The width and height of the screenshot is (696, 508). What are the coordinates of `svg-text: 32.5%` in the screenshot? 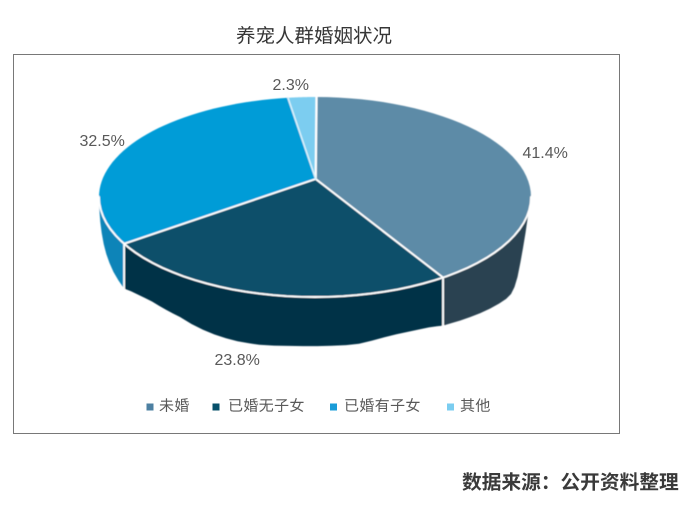 It's located at (102, 141).